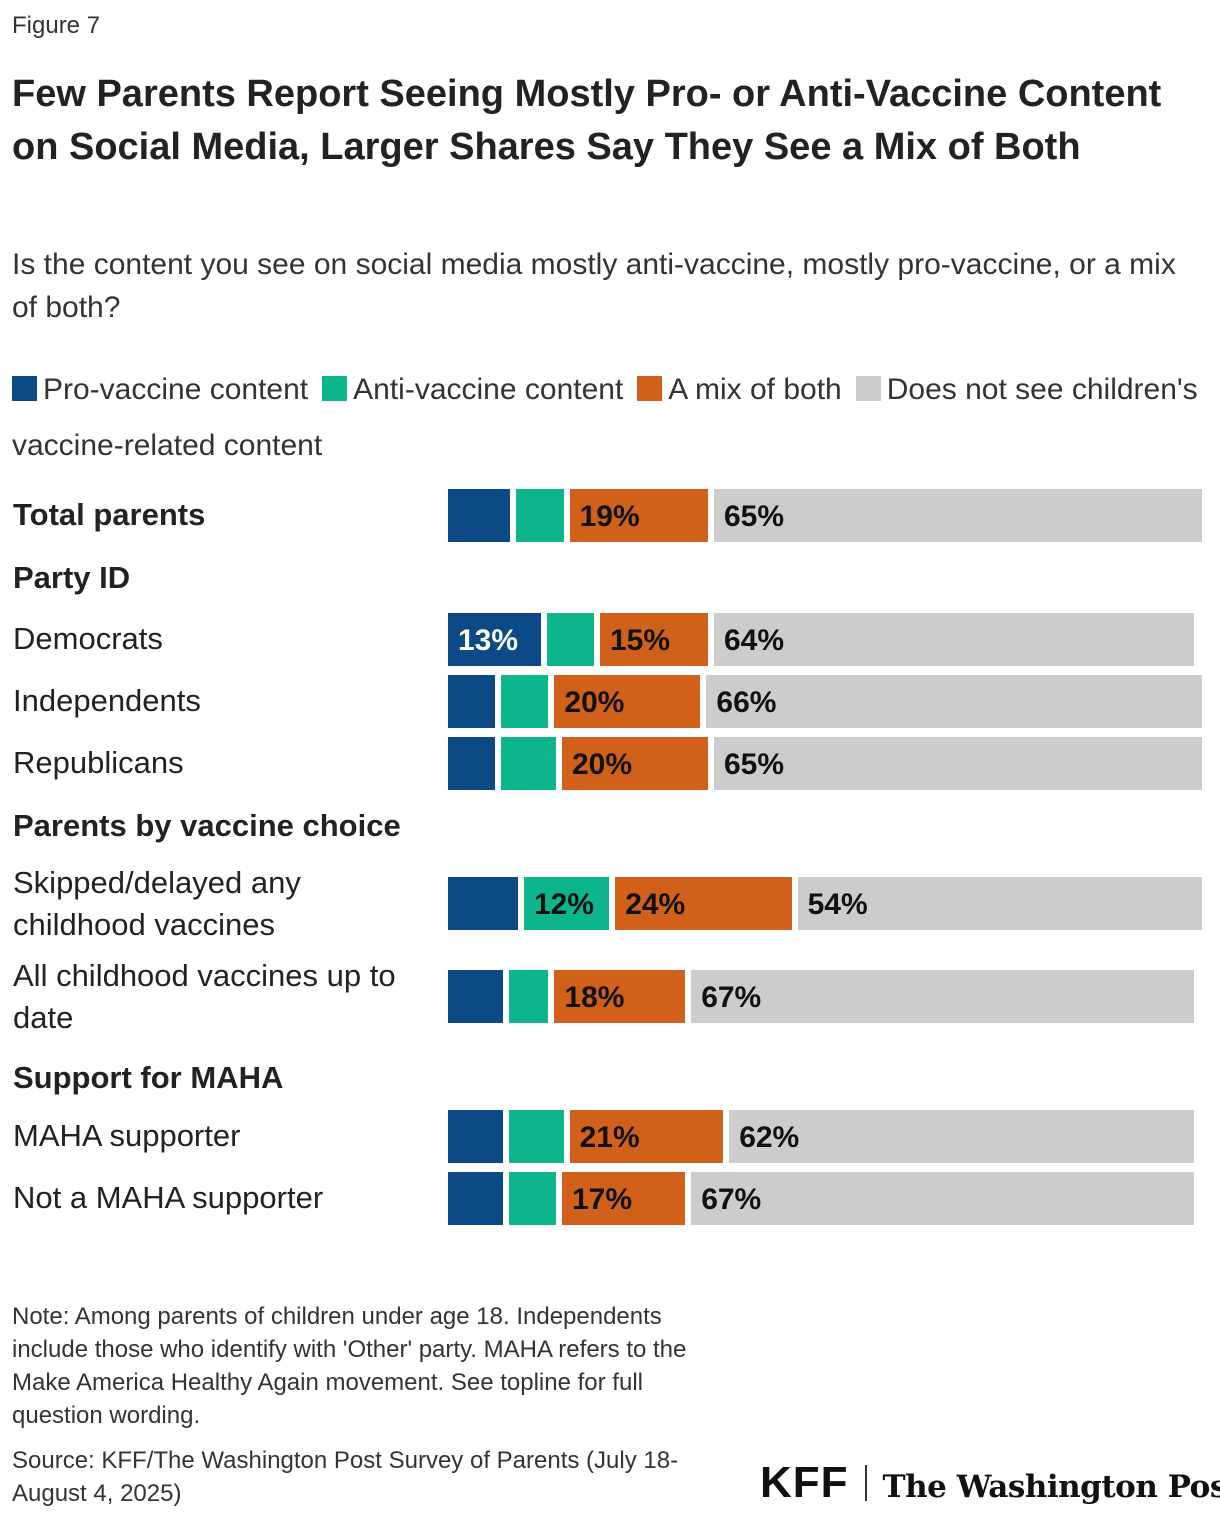 The image size is (1220, 1520). I want to click on row-label: Not a MAHA supporter, so click(168, 1197).